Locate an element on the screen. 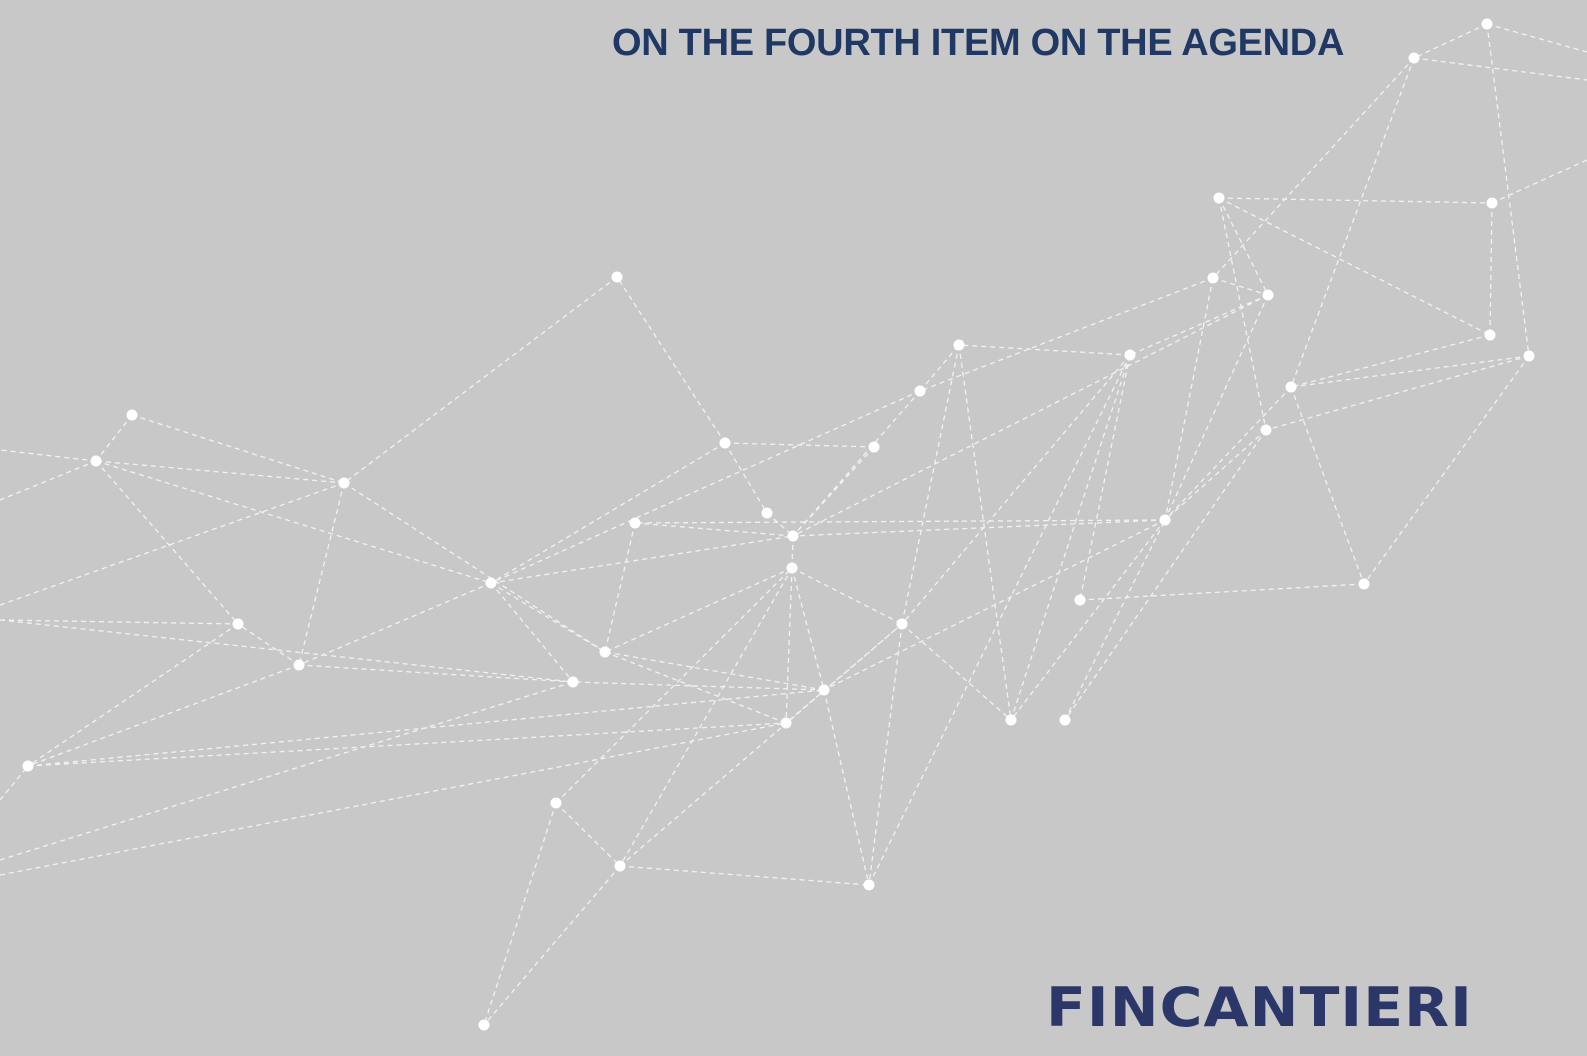 The image size is (1587, 1056). slide-title: ON THE FOURTH ITEM ON THE AGENDA is located at coordinates (978, 43).